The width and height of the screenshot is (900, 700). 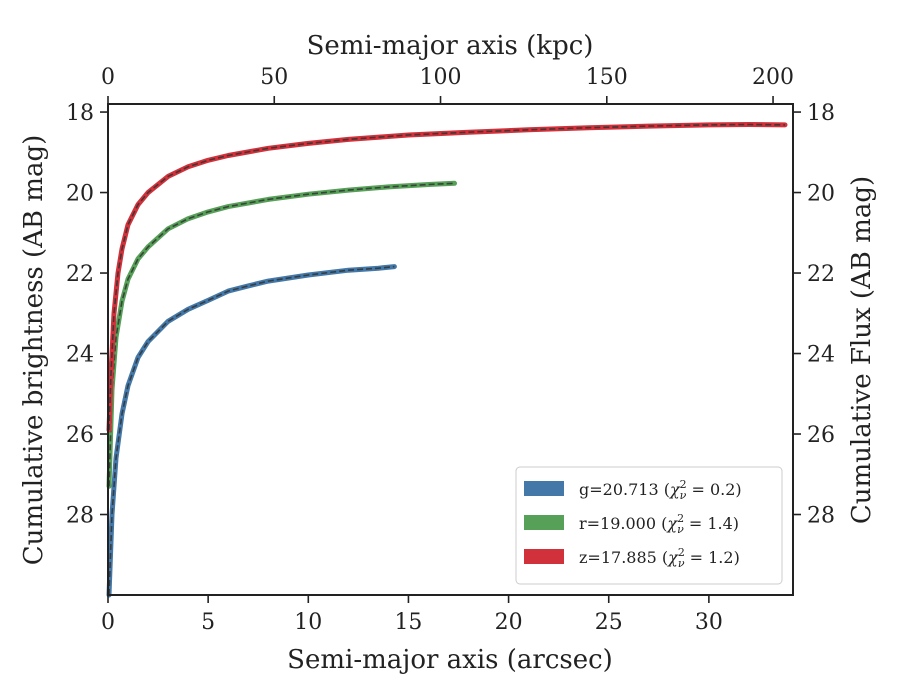 I want to click on y-tick-label: 26, so click(x=80, y=435).